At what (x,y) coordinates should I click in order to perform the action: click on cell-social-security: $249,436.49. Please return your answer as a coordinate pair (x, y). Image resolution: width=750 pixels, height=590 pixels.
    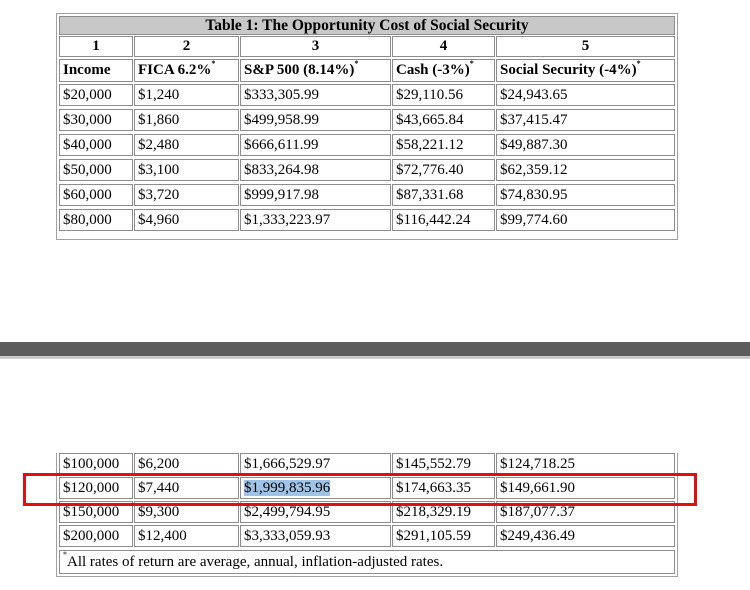
    Looking at the image, I should click on (585, 536).